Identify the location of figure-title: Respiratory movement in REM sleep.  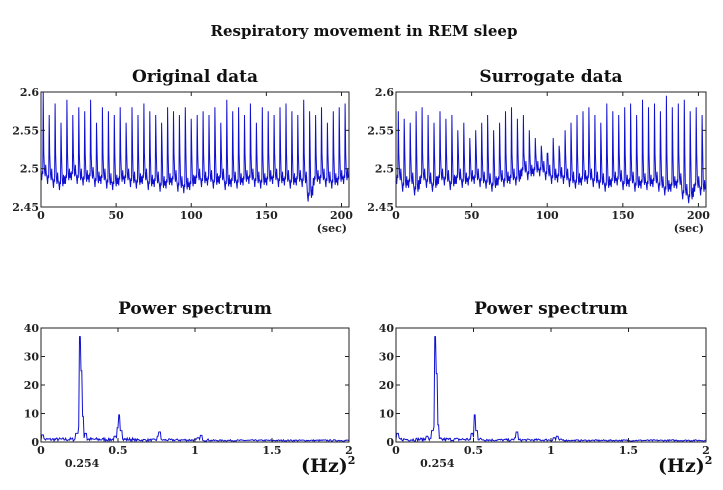
(364, 31).